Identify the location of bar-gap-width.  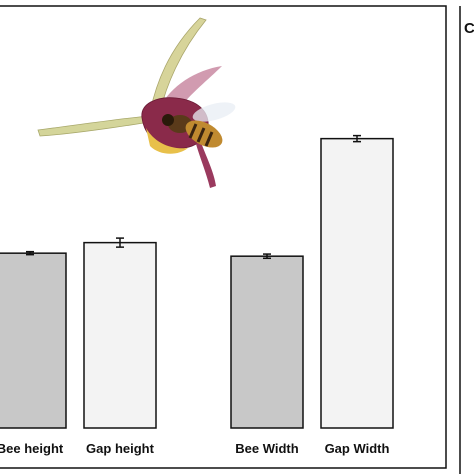
(357, 283).